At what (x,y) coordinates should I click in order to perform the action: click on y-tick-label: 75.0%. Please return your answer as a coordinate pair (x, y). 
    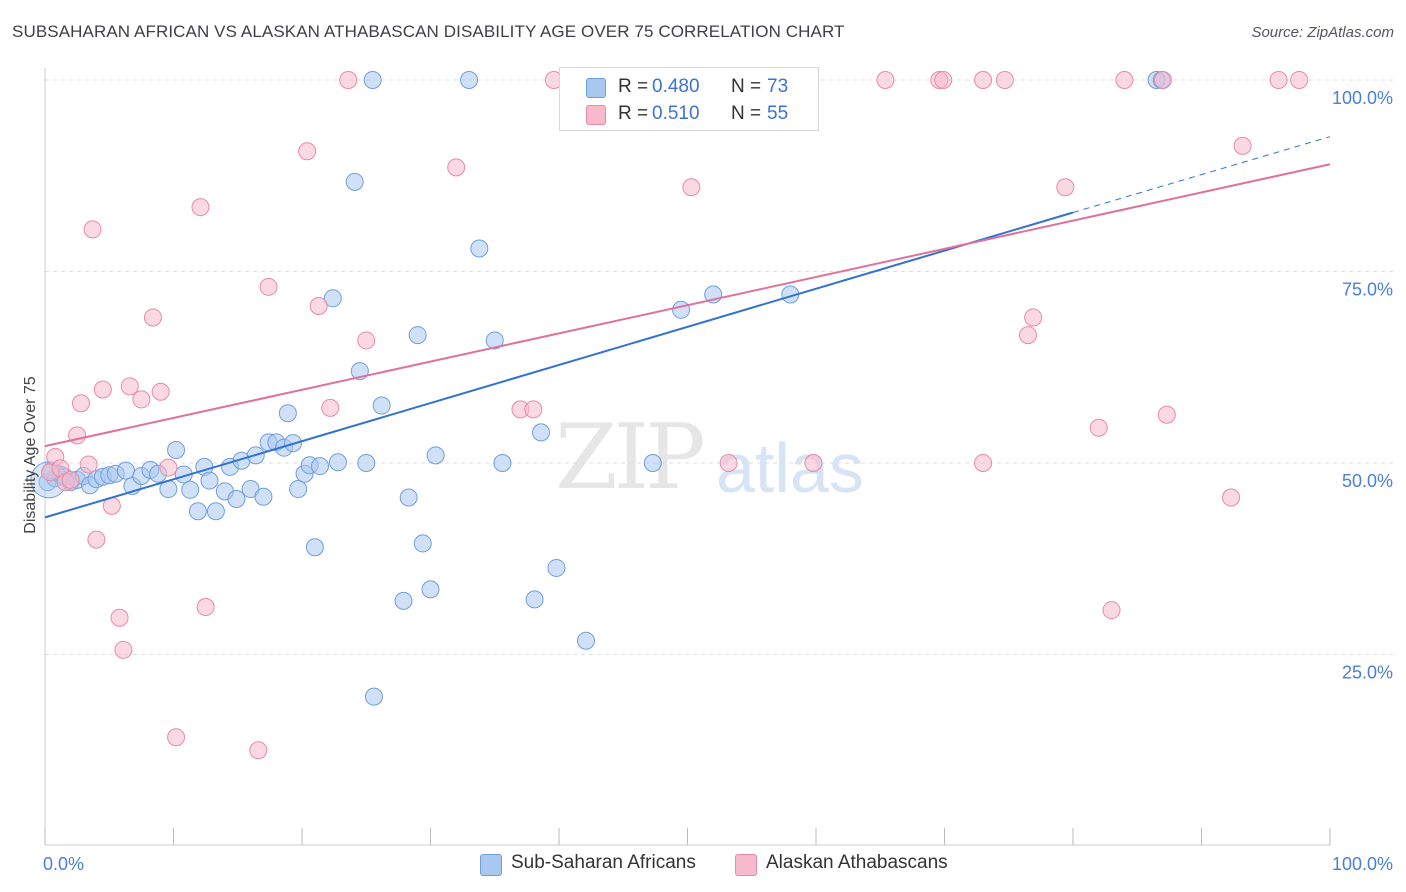
    Looking at the image, I should click on (1367, 290).